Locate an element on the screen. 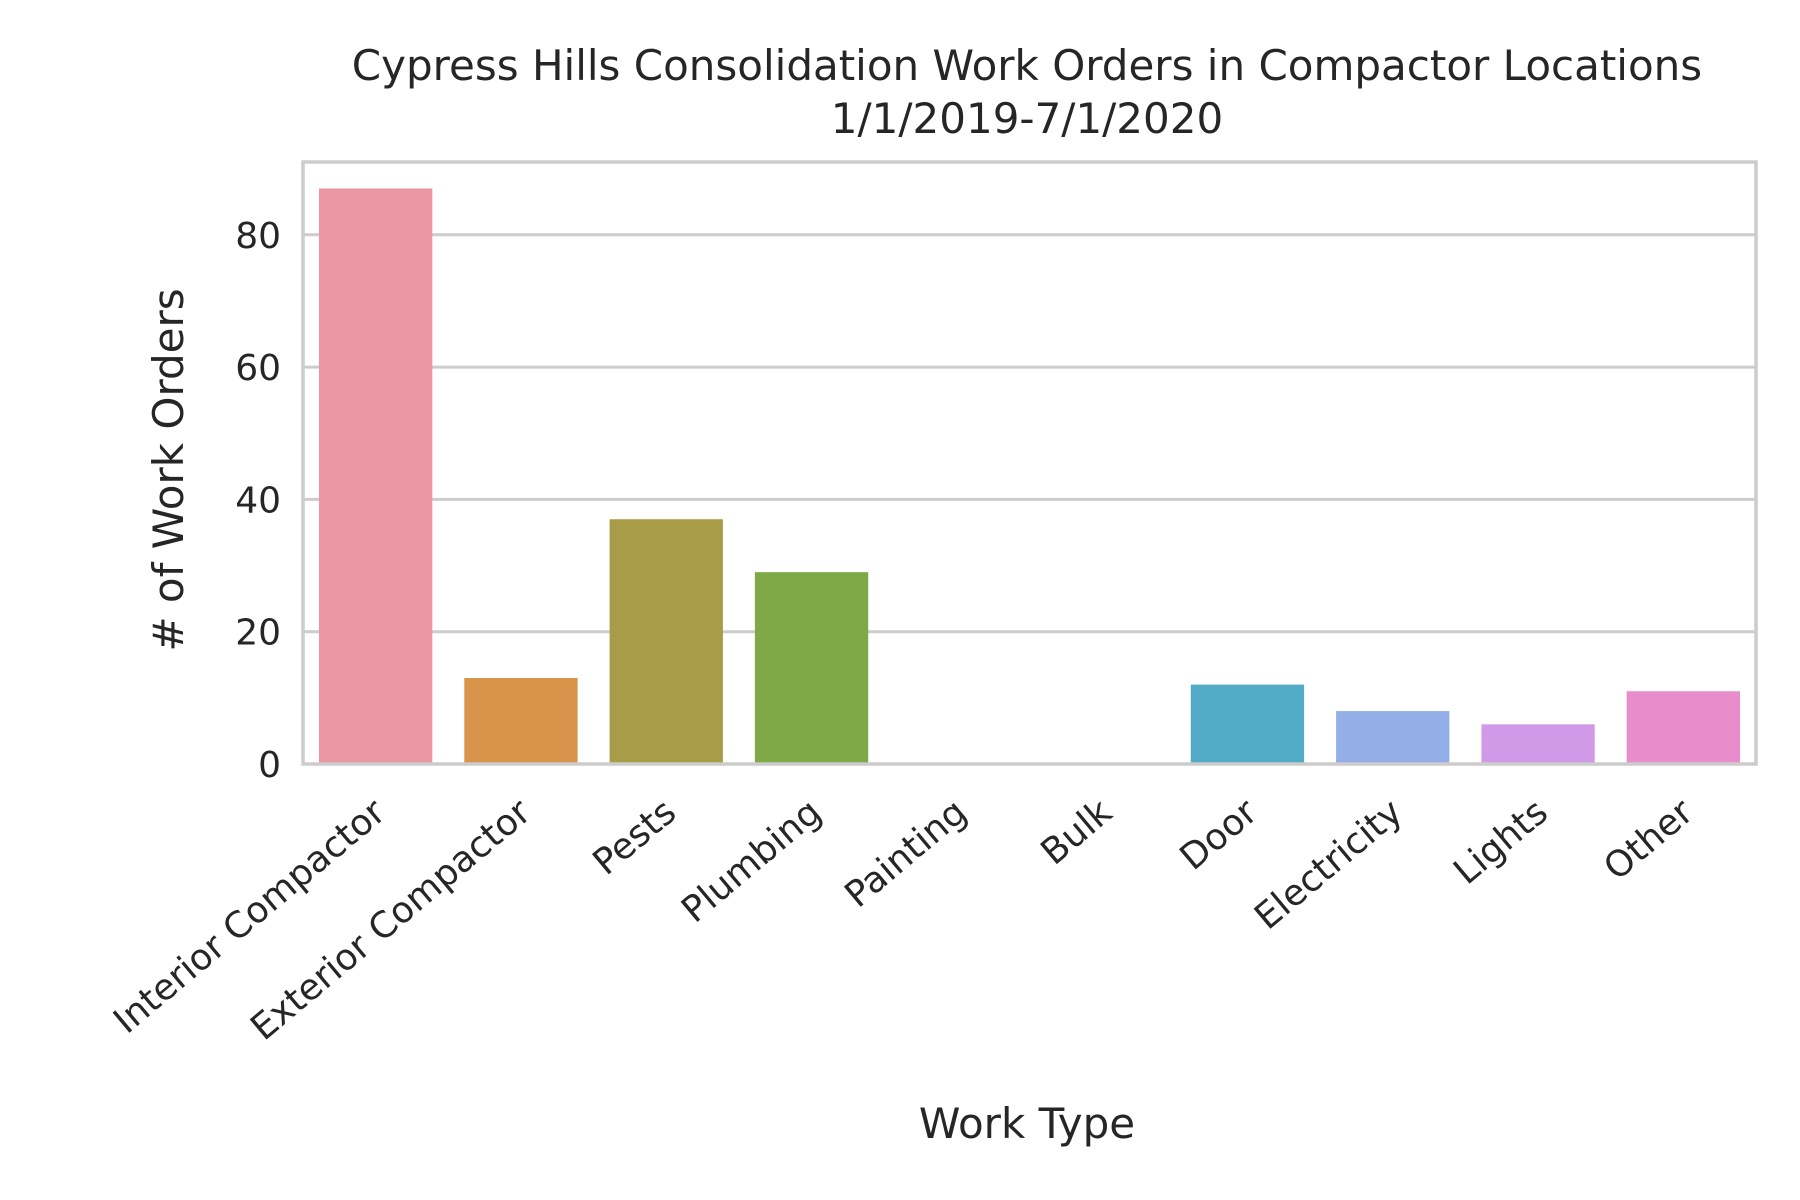 The width and height of the screenshot is (1800, 1200). x-tick-label: Bulk is located at coordinates (1077, 832).